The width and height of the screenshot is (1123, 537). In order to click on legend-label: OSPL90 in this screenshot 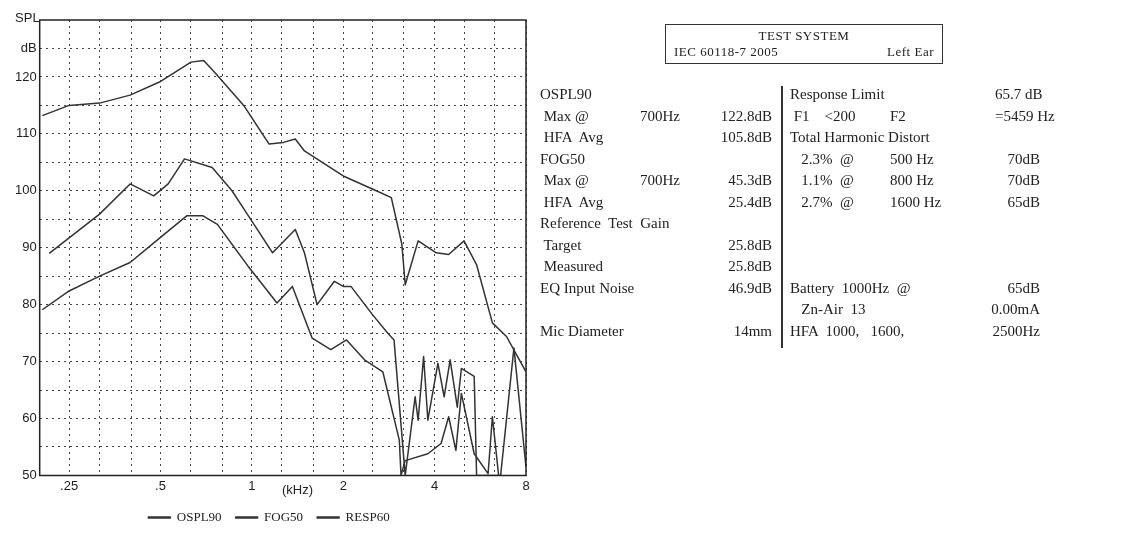, I will do `click(199, 516)`.